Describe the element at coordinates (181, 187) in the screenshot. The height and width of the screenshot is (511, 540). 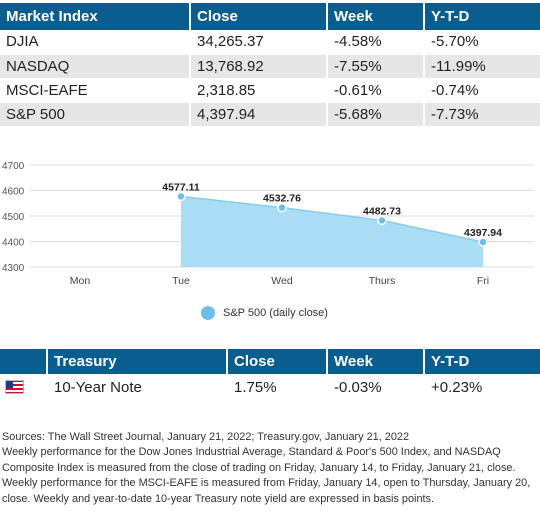
I see `data-label: 4577.11` at that location.